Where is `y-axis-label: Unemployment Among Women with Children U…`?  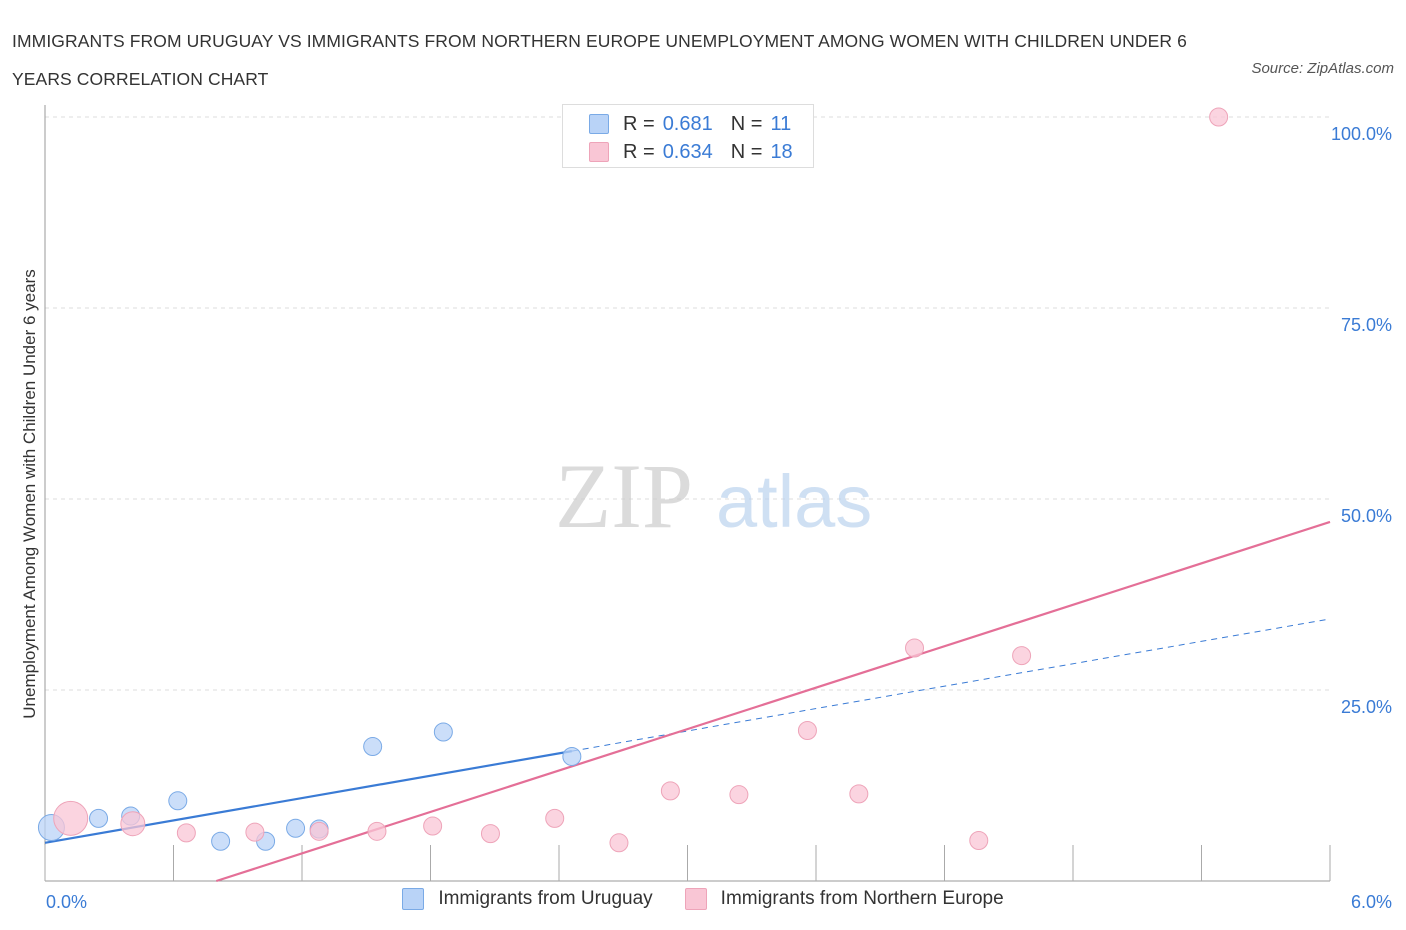
y-axis-label: Unemployment Among Women with Children U… is located at coordinates (29, 493).